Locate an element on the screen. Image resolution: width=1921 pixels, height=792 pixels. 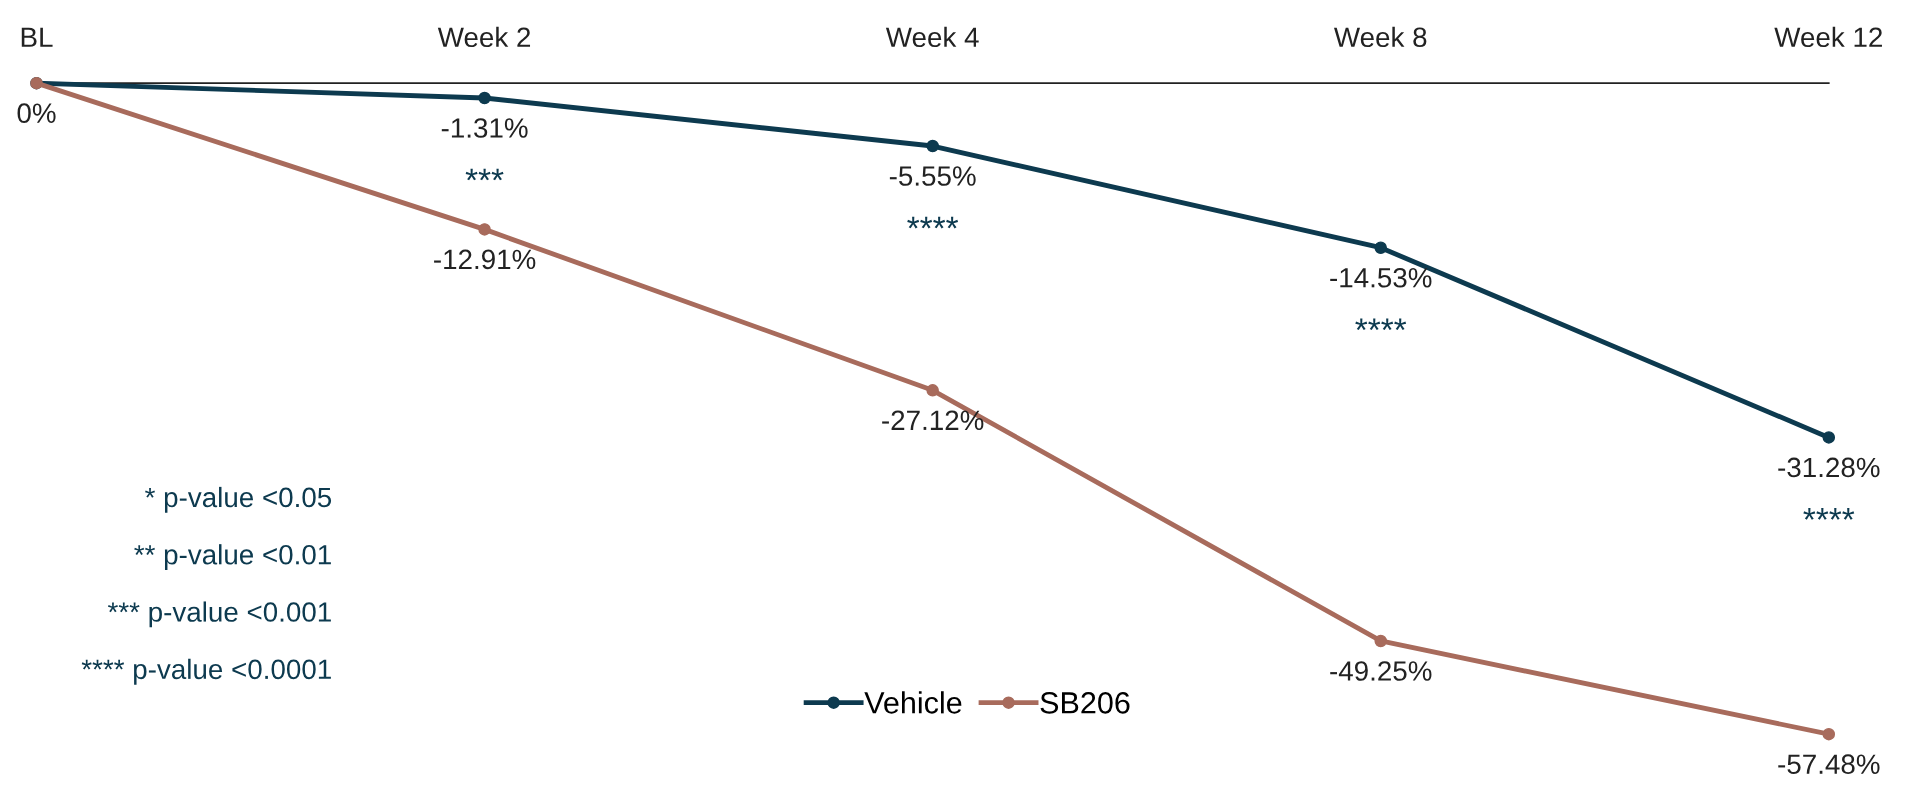
data-label: -27.12% is located at coordinates (933, 420).